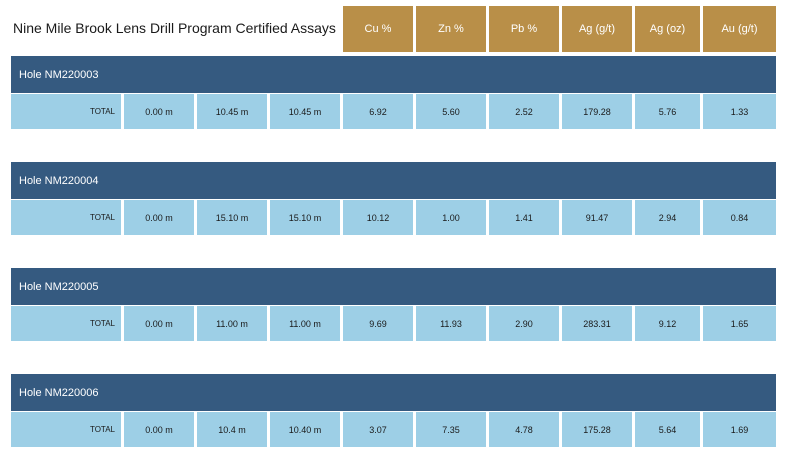  What do you see at coordinates (393, 74) in the screenshot?
I see `hole-header: Hole NM220003` at bounding box center [393, 74].